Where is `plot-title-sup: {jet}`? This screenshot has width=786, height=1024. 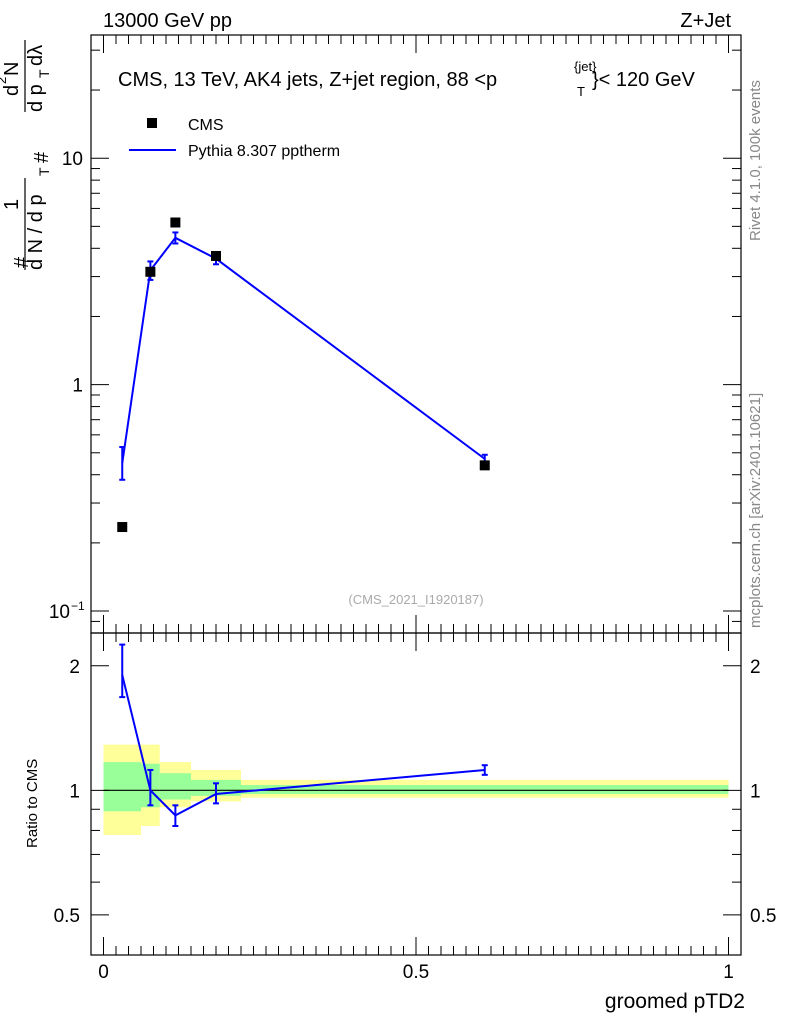 plot-title-sup: {jet} is located at coordinates (585, 66).